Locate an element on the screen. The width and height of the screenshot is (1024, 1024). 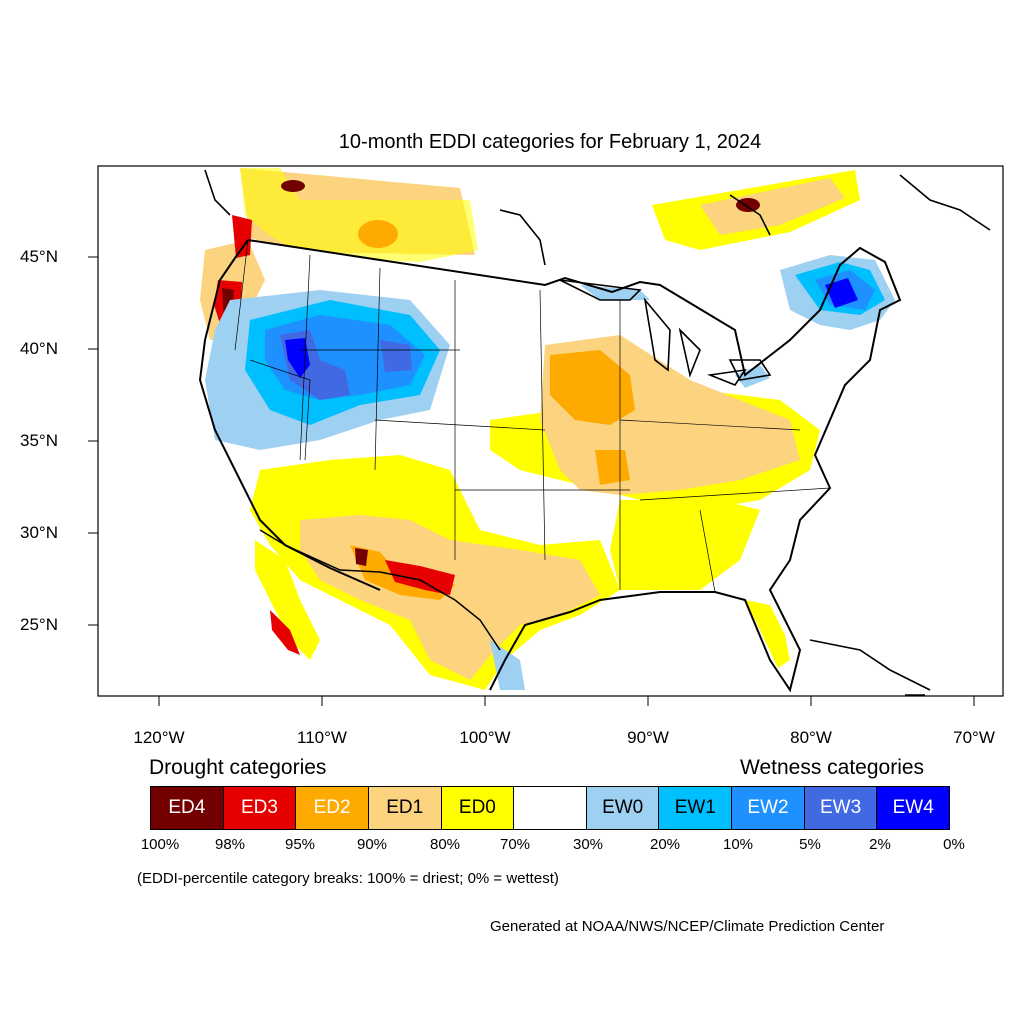
break-label: 0% is located at coordinates (954, 844).